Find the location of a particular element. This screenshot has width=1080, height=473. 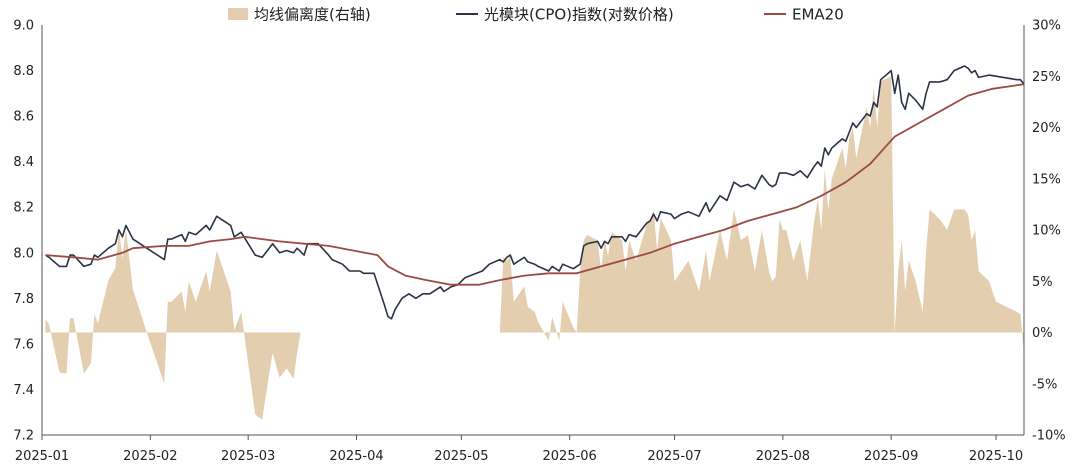

legend-label: EMA20 is located at coordinates (818, 15).